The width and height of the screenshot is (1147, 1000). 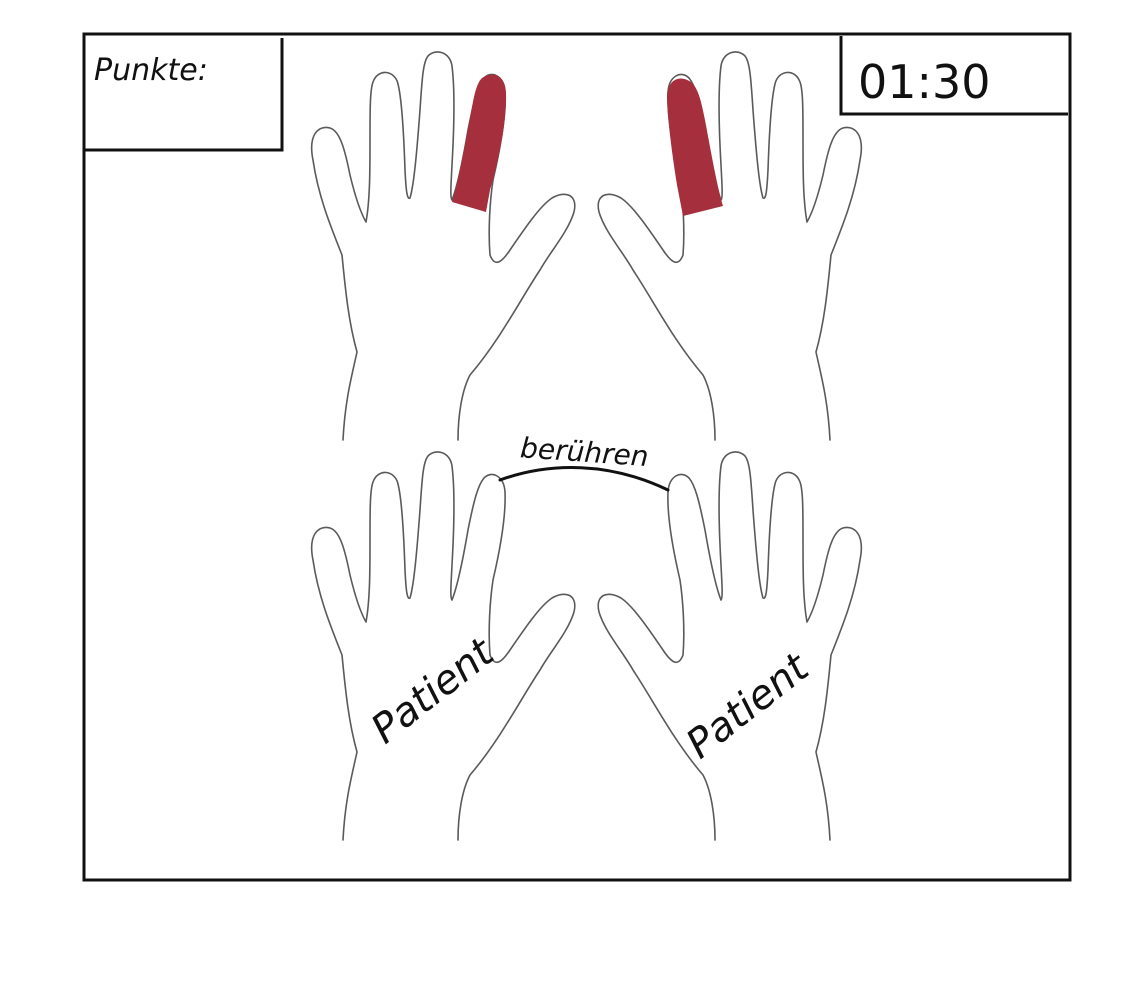 I want to click on player-left-index-finger-highlight, so click(x=479, y=143).